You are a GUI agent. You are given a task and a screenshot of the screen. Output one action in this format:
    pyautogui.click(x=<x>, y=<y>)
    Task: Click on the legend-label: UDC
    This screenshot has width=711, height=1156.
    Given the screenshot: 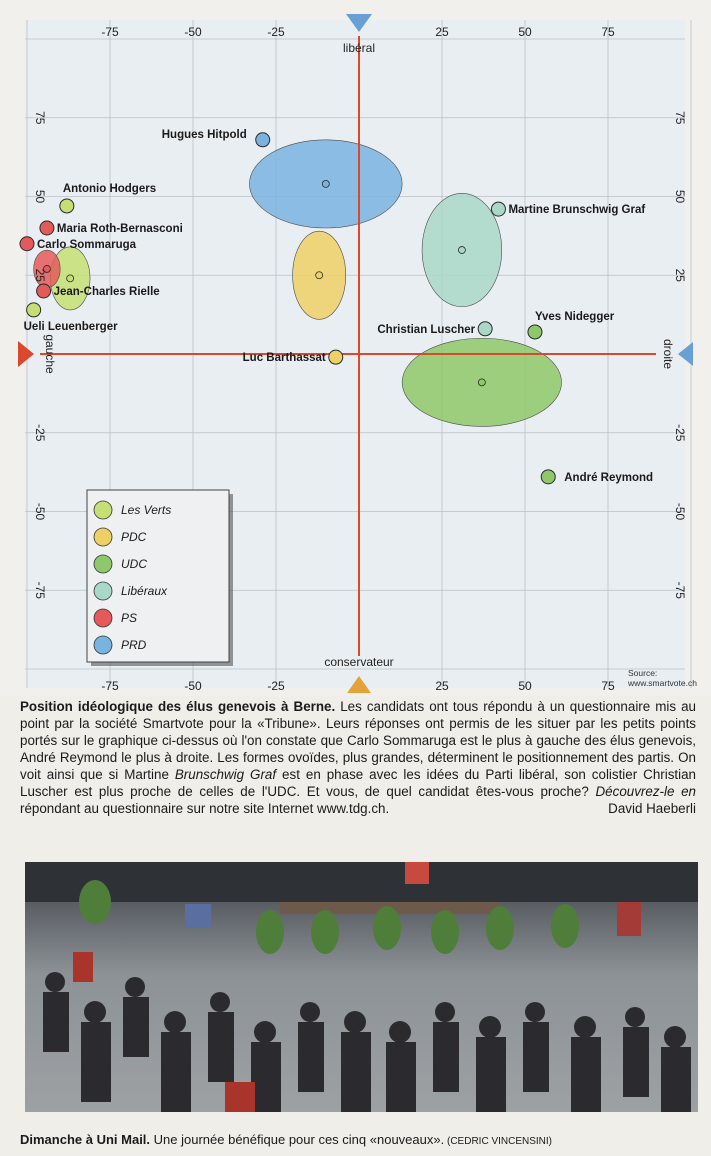 What is the action you would take?
    pyautogui.click(x=134, y=564)
    